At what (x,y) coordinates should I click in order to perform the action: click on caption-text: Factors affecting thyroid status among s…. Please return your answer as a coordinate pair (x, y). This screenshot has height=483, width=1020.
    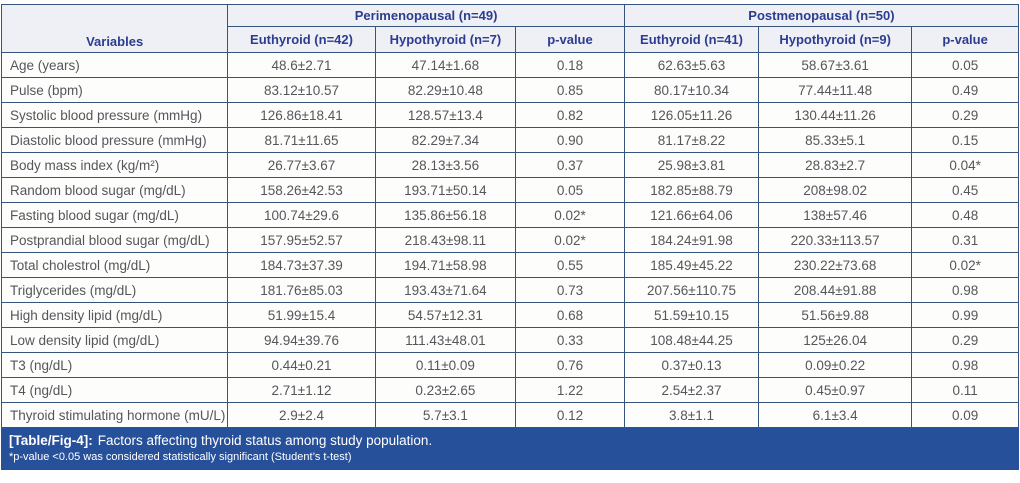
    Looking at the image, I should click on (265, 440).